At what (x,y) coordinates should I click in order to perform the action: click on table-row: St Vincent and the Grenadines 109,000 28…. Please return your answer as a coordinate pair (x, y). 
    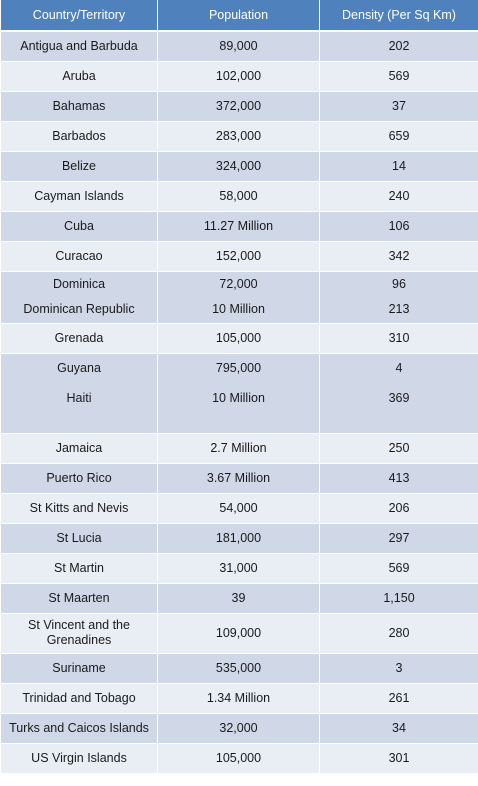
    Looking at the image, I should click on (239, 633).